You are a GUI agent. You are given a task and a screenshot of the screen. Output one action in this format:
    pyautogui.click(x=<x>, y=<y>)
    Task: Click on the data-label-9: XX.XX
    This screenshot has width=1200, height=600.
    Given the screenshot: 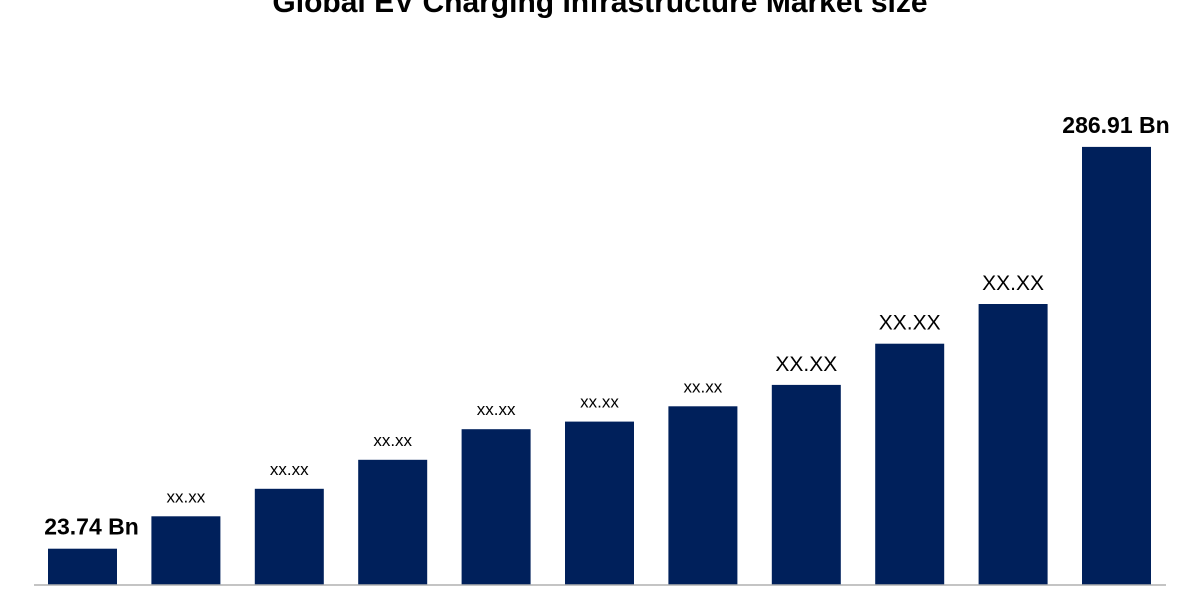 What is the action you would take?
    pyautogui.click(x=910, y=323)
    